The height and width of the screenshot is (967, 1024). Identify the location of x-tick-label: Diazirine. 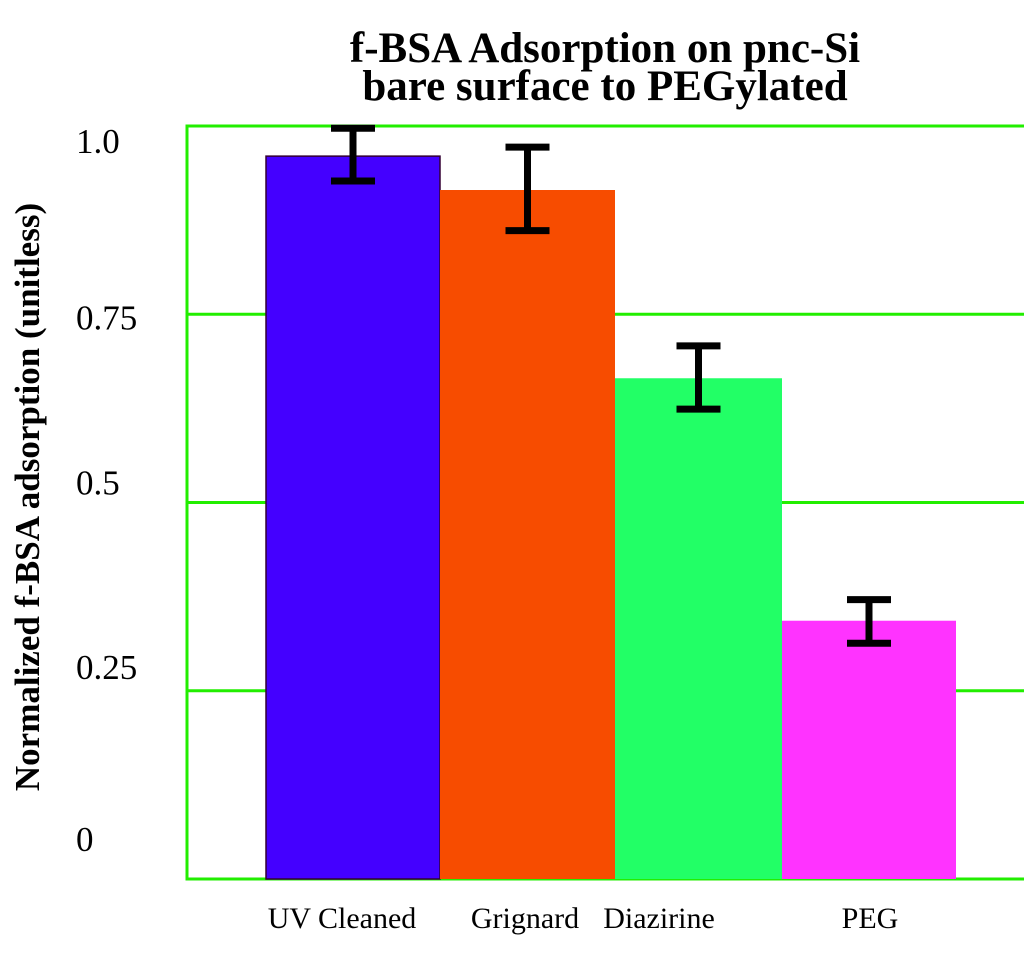
(659, 918).